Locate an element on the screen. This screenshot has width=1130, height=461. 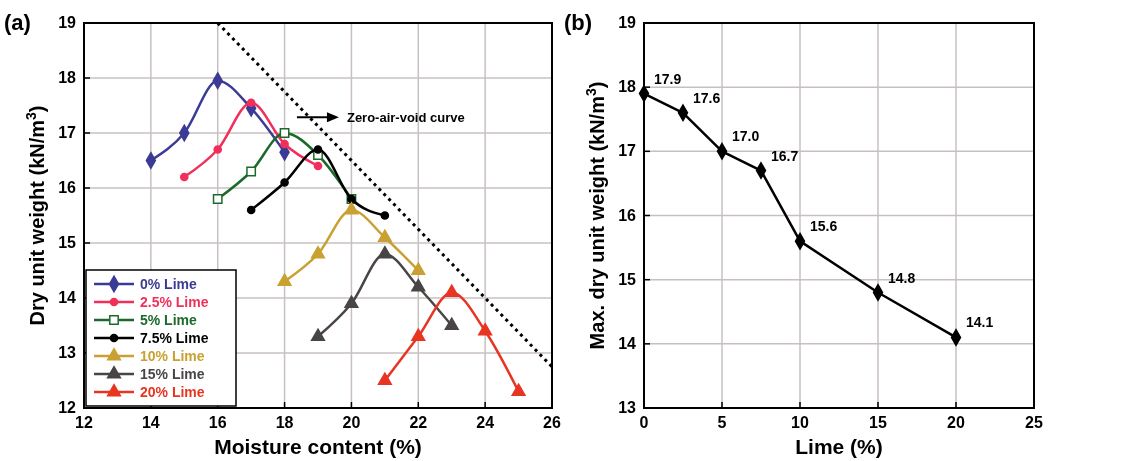
x-axis-title: Lime (%) is located at coordinates (839, 446).